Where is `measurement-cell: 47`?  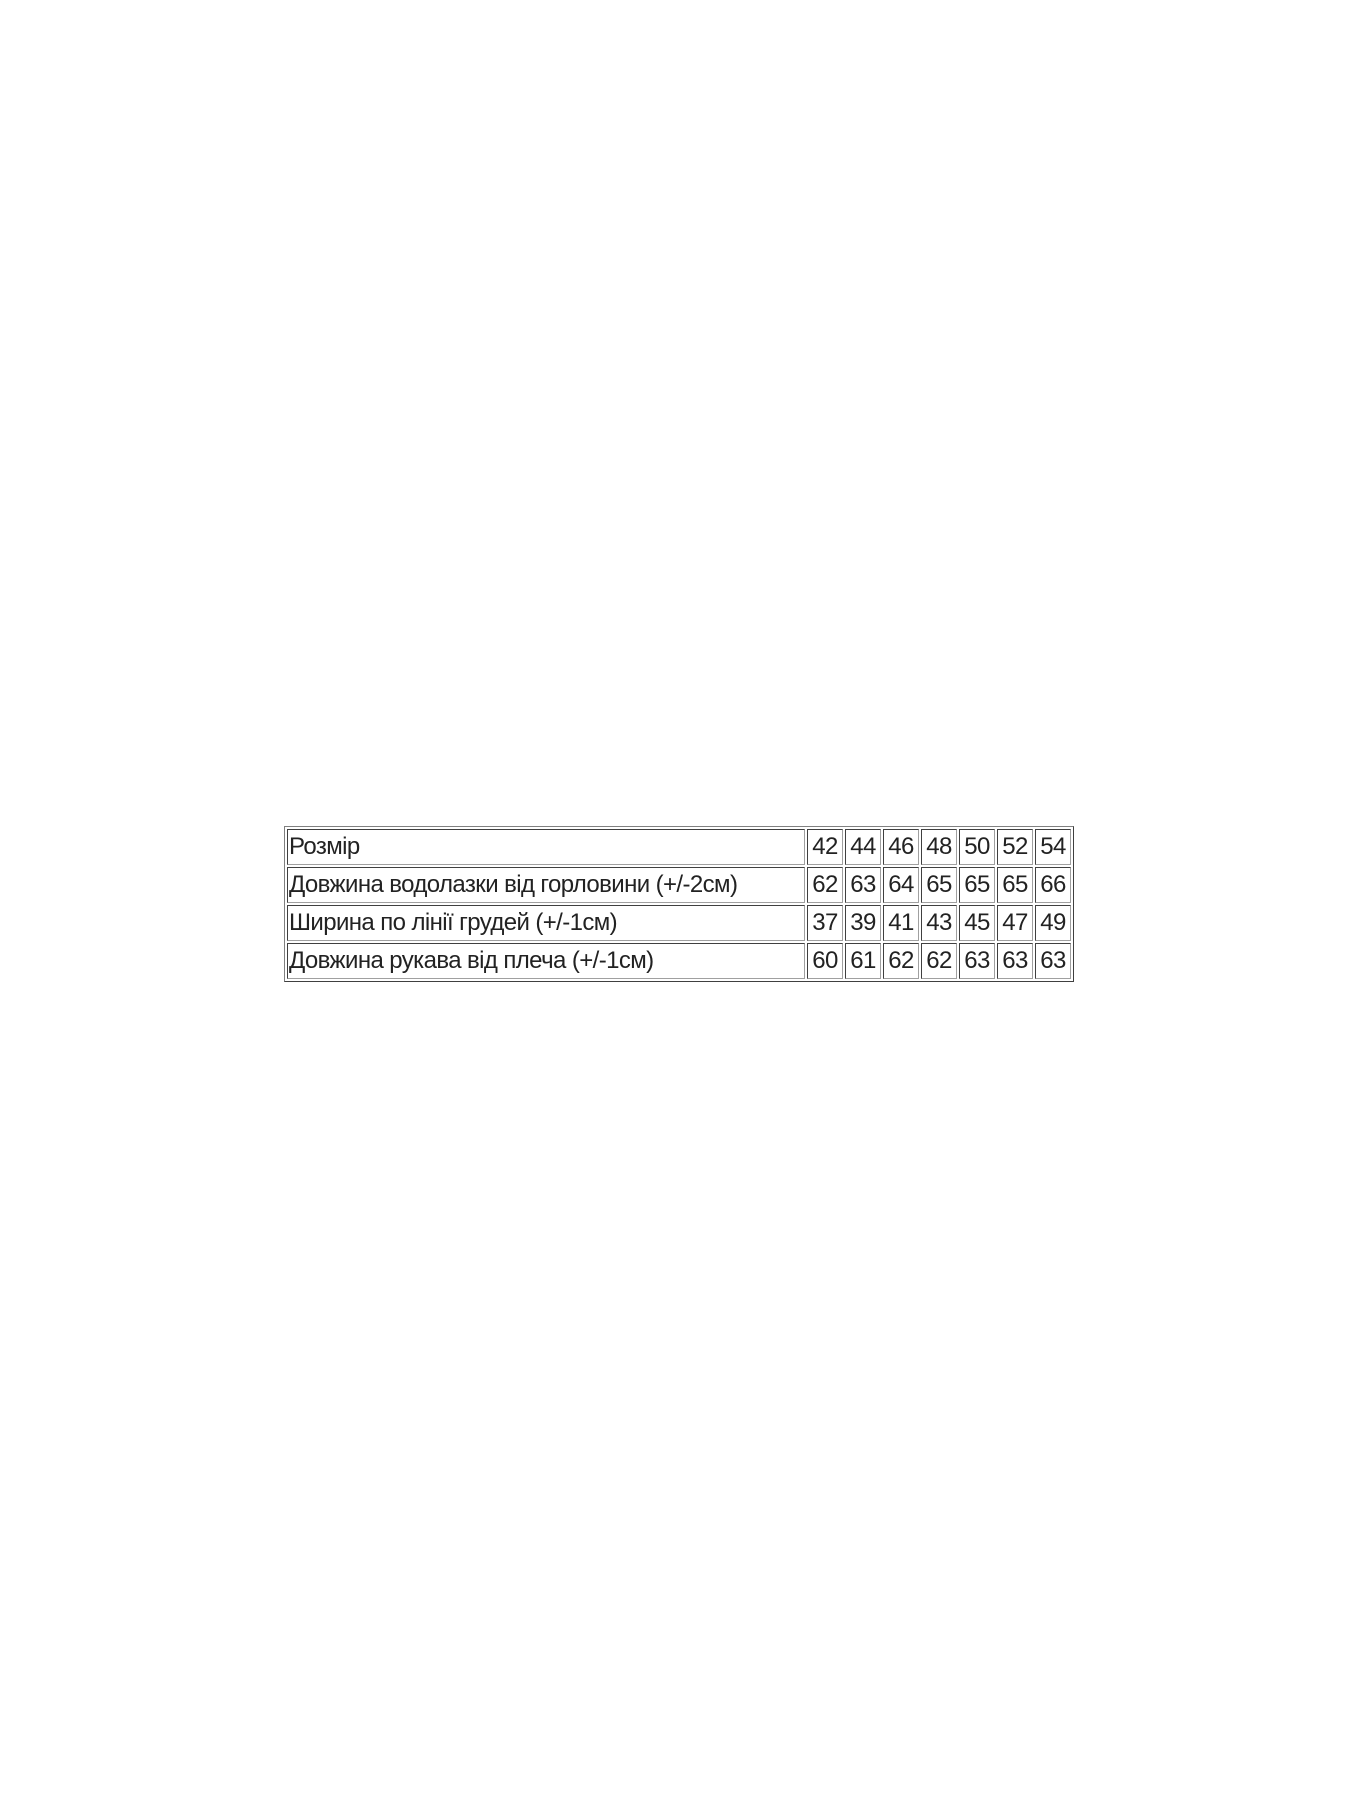
measurement-cell: 47 is located at coordinates (1015, 923).